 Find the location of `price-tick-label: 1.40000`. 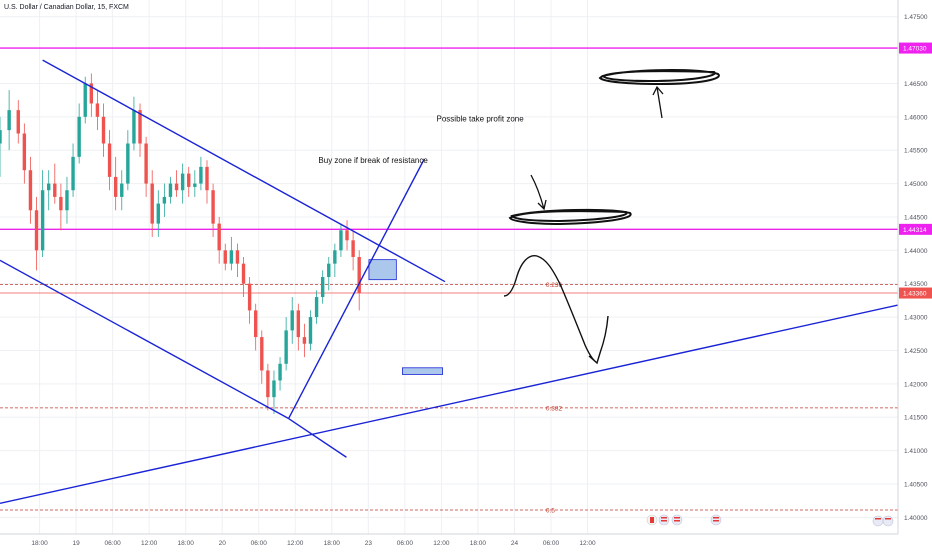

price-tick-label: 1.40000 is located at coordinates (916, 518).